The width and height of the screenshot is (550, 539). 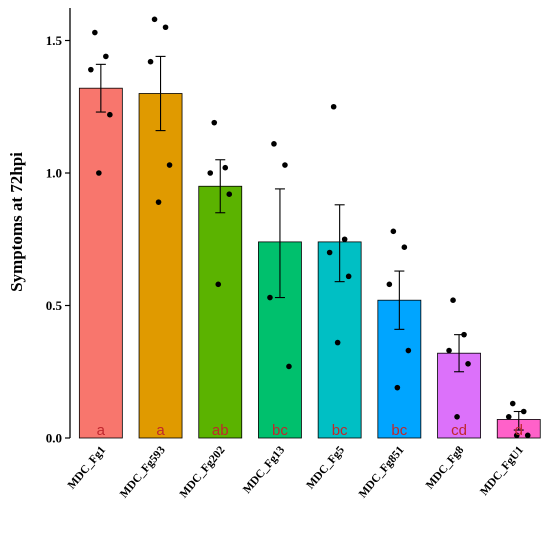 What do you see at coordinates (58, 239) in the screenshot?
I see `y-axis-ticks: 0.0 0.5 1.0 1.5` at bounding box center [58, 239].